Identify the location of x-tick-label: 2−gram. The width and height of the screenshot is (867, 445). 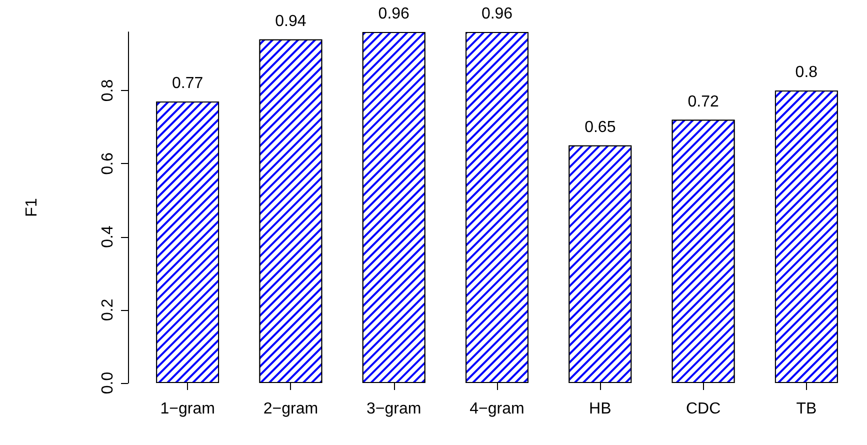
(290, 409).